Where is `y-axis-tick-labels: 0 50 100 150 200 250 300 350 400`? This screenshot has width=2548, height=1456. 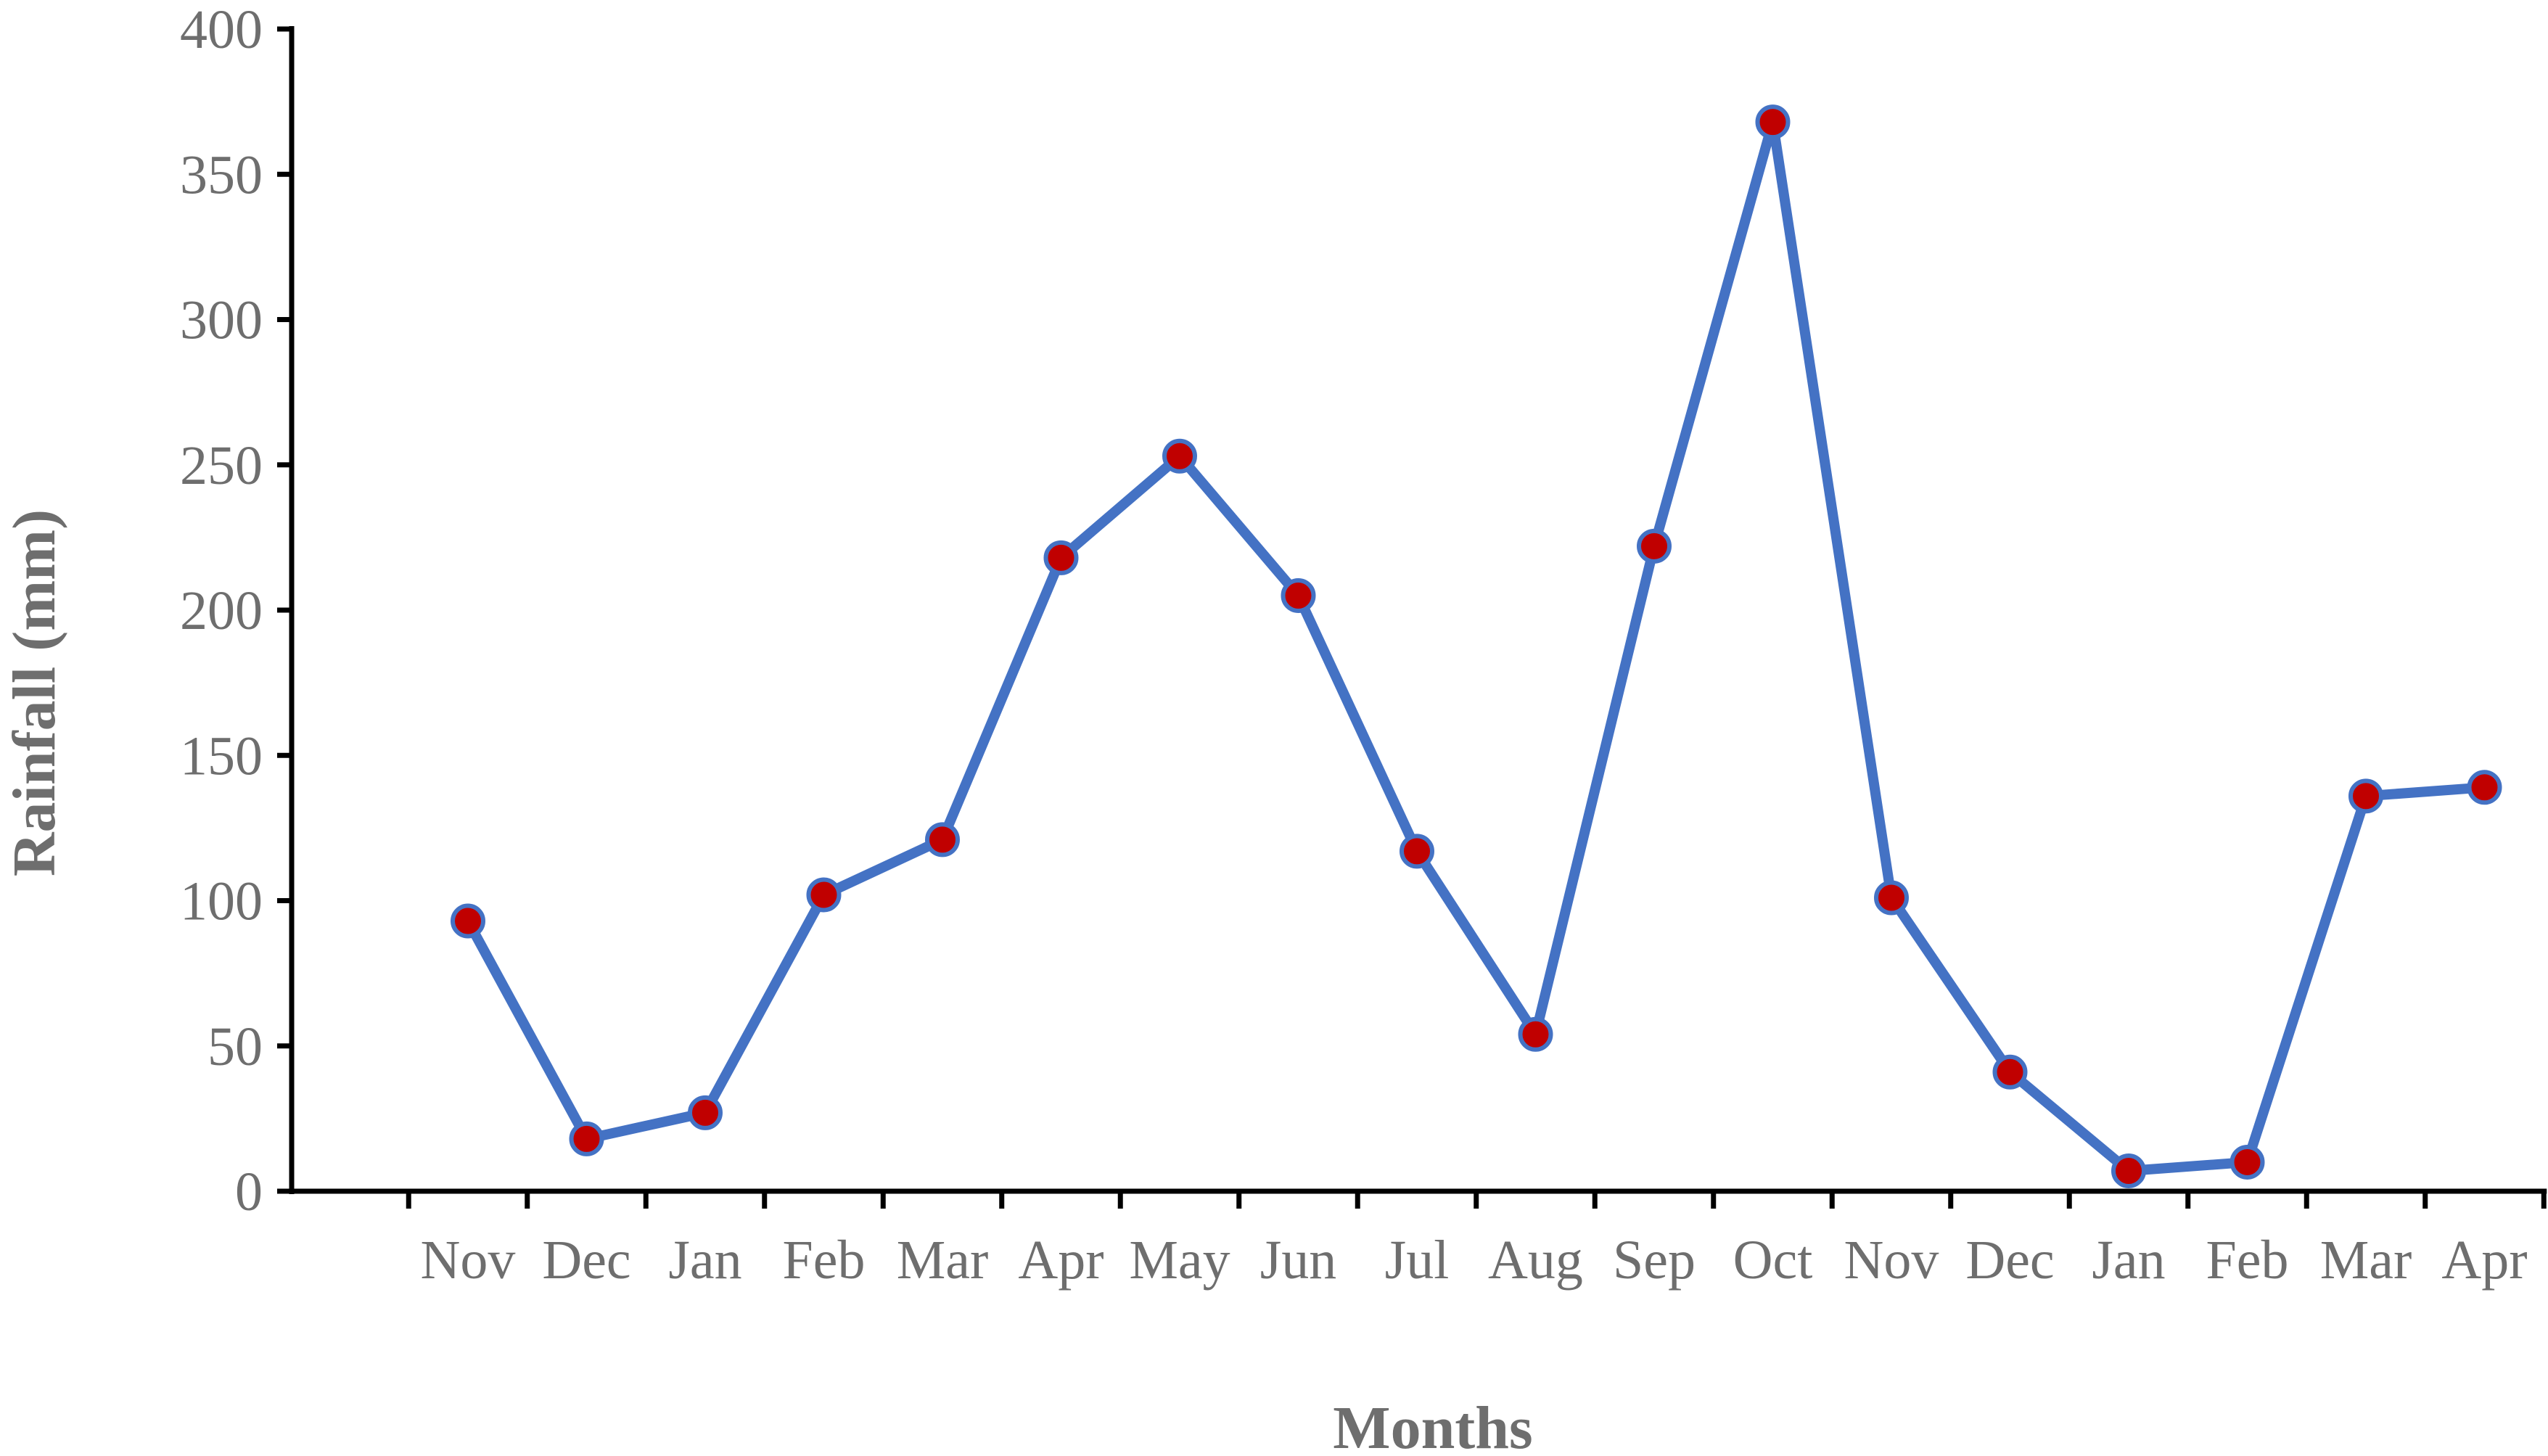
y-axis-tick-labels: 0 50 100 150 200 250 300 350 400 is located at coordinates (221, 611).